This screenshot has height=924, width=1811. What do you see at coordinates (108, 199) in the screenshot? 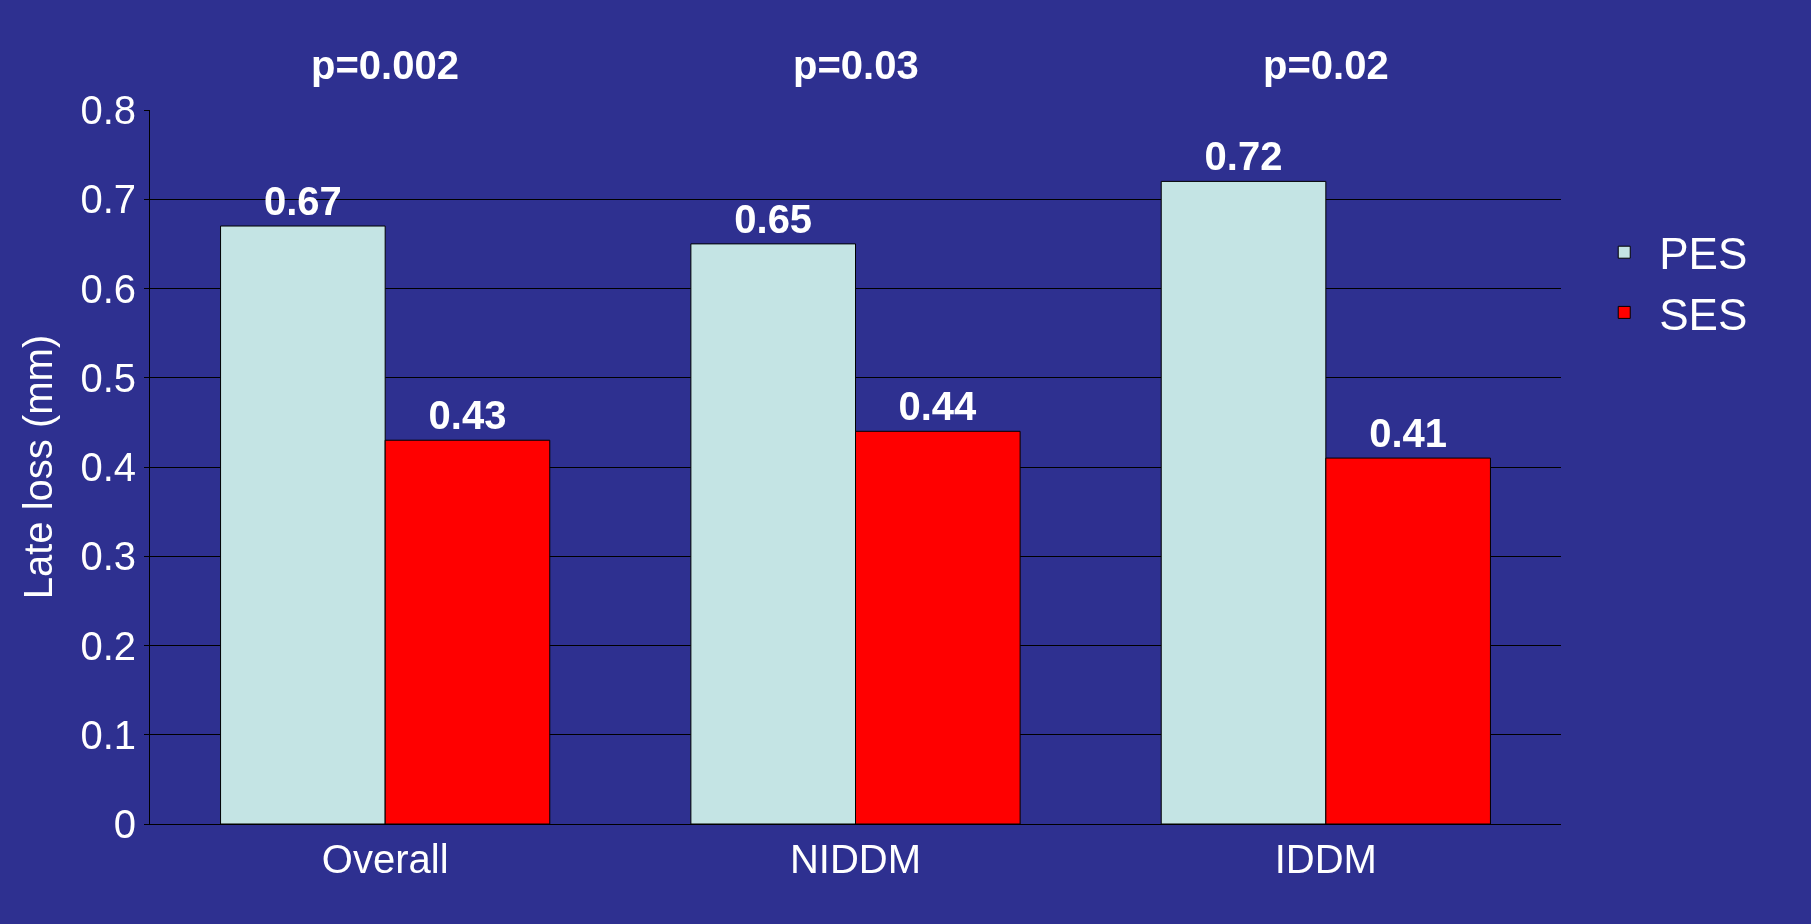
I see `y-tick-label: 0.7` at bounding box center [108, 199].